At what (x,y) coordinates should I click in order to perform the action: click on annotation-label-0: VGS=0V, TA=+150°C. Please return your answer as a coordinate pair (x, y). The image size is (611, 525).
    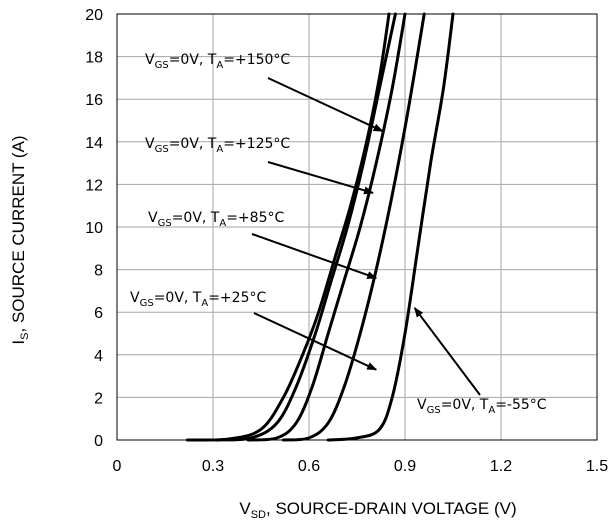
    Looking at the image, I should click on (217, 61).